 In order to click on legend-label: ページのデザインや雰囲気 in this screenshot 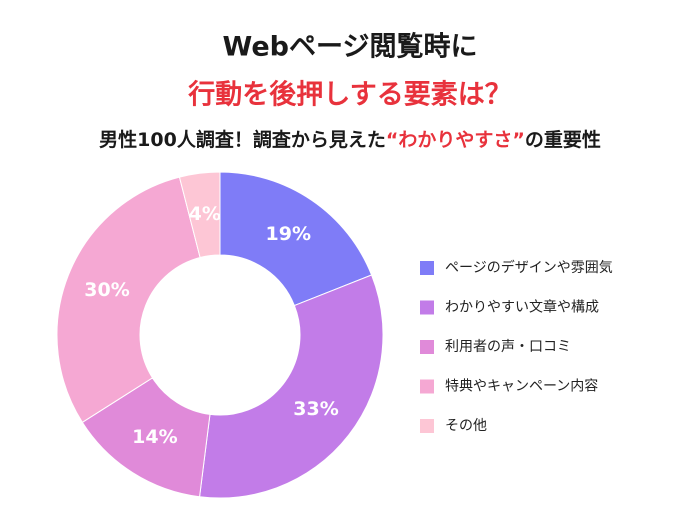, I will do `click(529, 267)`.